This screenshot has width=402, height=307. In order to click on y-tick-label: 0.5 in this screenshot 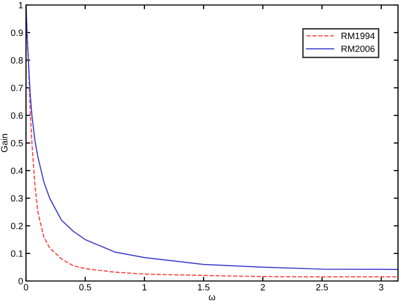, I will do `click(17, 143)`.